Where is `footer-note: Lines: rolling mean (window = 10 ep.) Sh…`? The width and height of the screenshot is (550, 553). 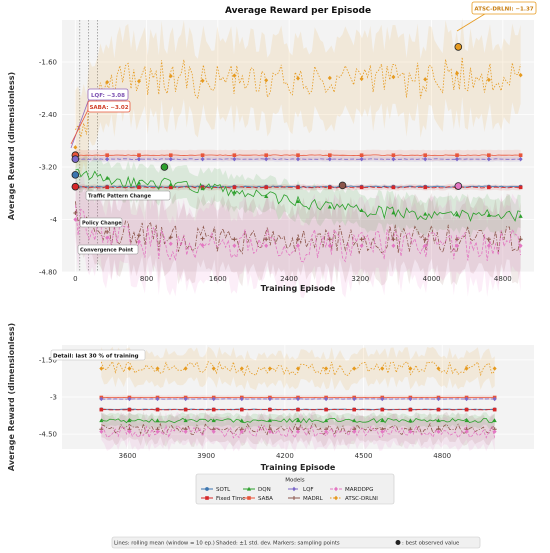
footer-note: Lines: rolling mean (window = 10 ep.) Sh… is located at coordinates (296, 542).